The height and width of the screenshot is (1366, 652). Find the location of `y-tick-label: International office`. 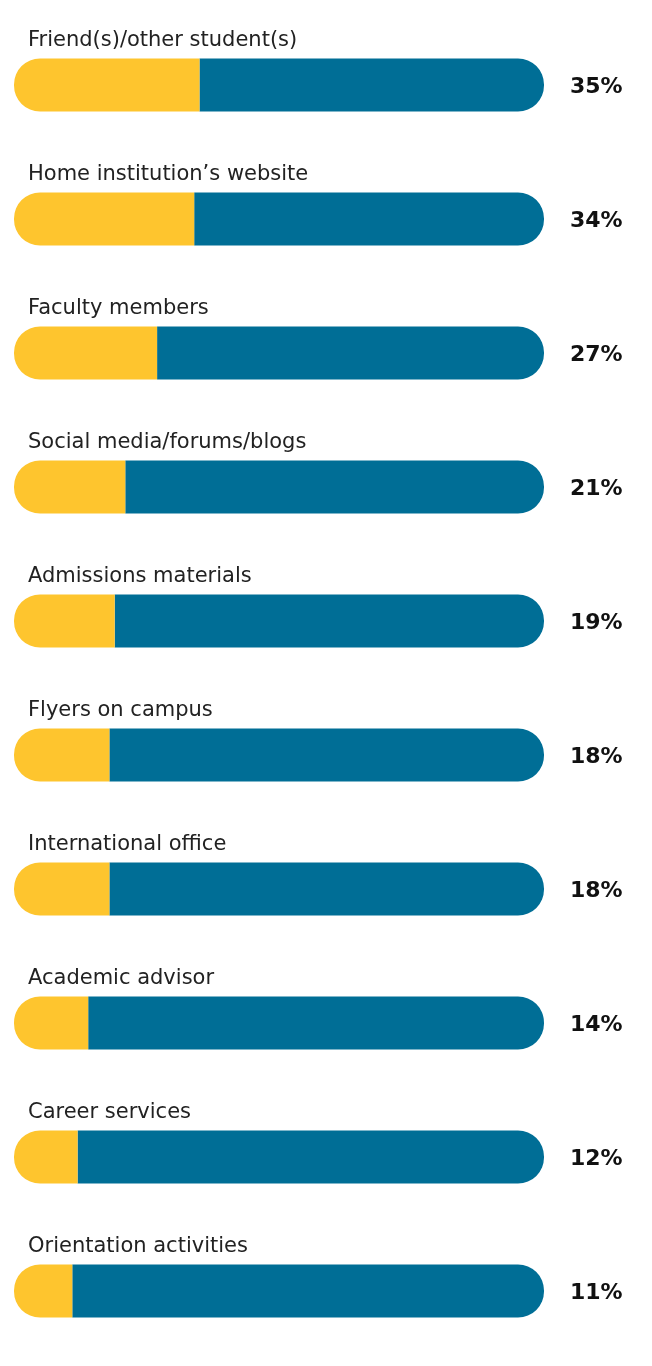

y-tick-label: International office is located at coordinates (127, 842).